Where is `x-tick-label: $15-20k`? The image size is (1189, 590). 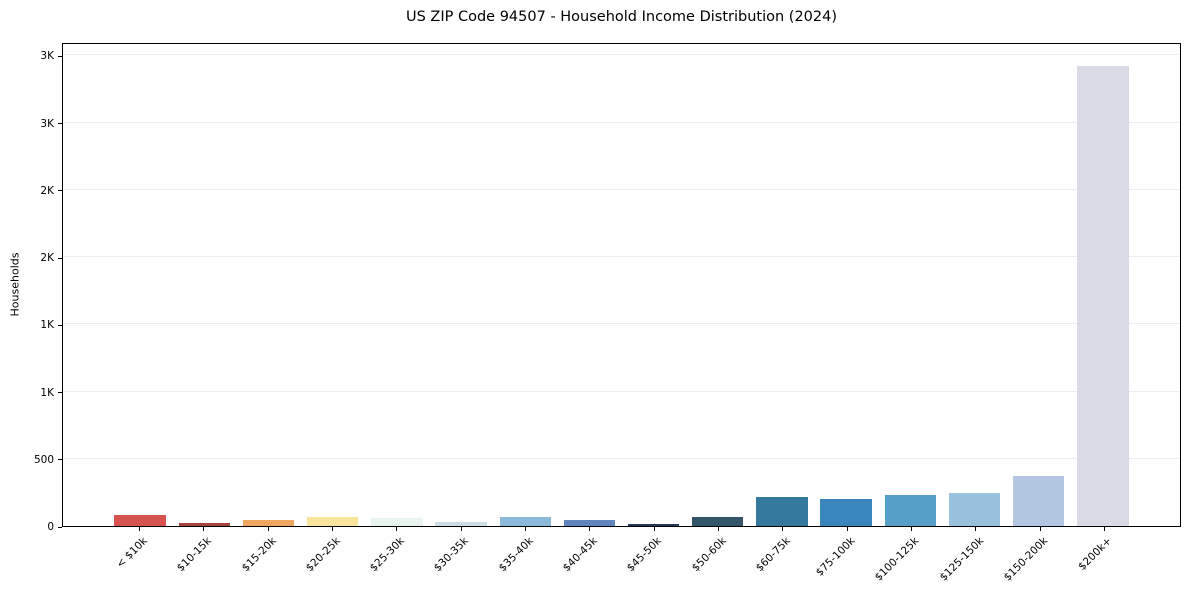 x-tick-label: $15-20k is located at coordinates (259, 555).